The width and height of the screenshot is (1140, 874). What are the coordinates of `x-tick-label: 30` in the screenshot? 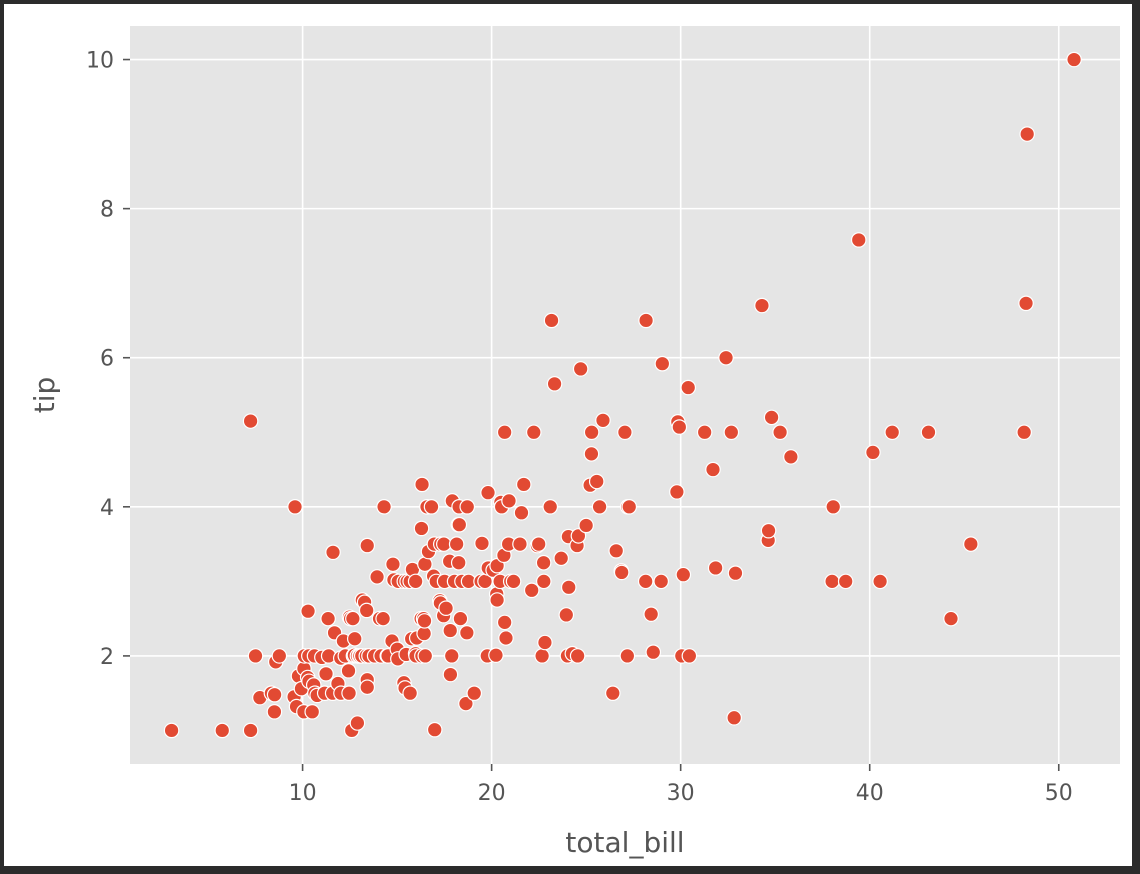 It's located at (681, 793).